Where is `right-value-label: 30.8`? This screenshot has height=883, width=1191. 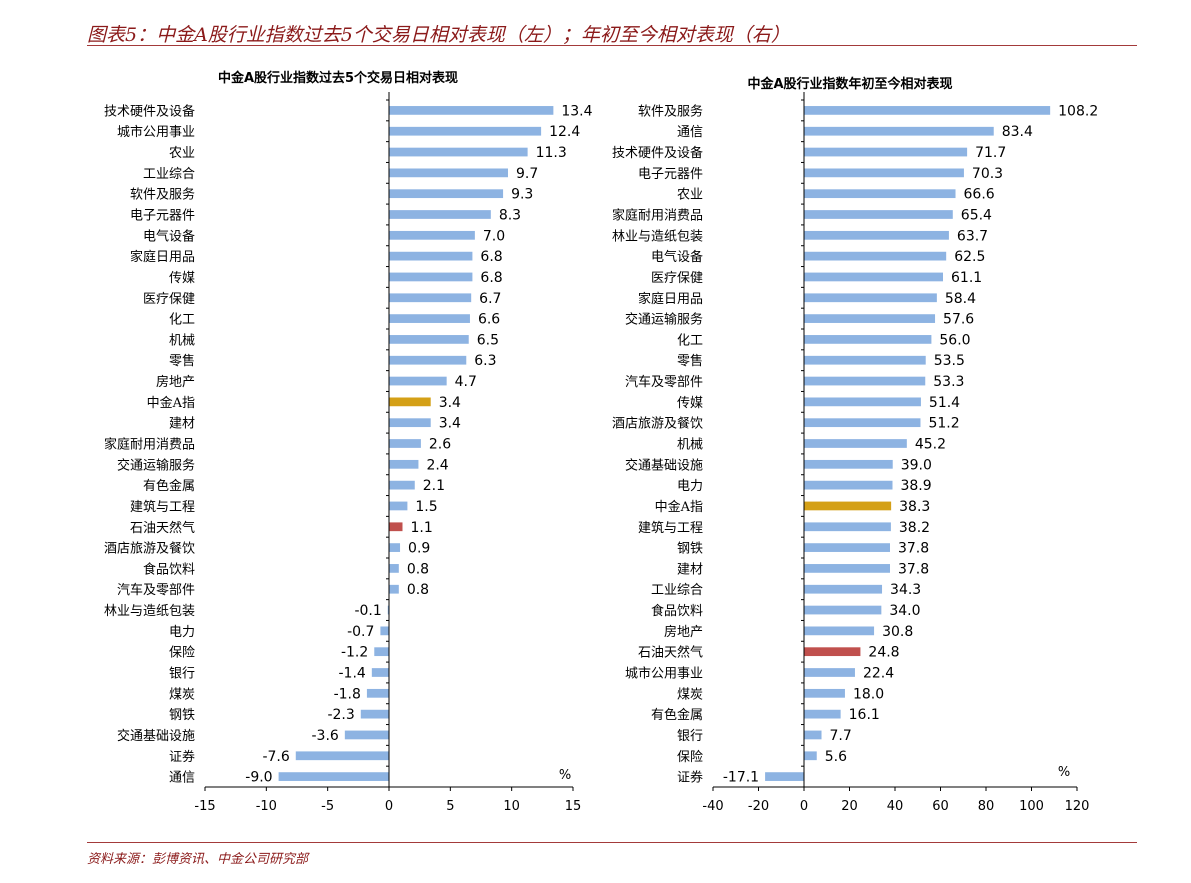
right-value-label: 30.8 is located at coordinates (897, 632).